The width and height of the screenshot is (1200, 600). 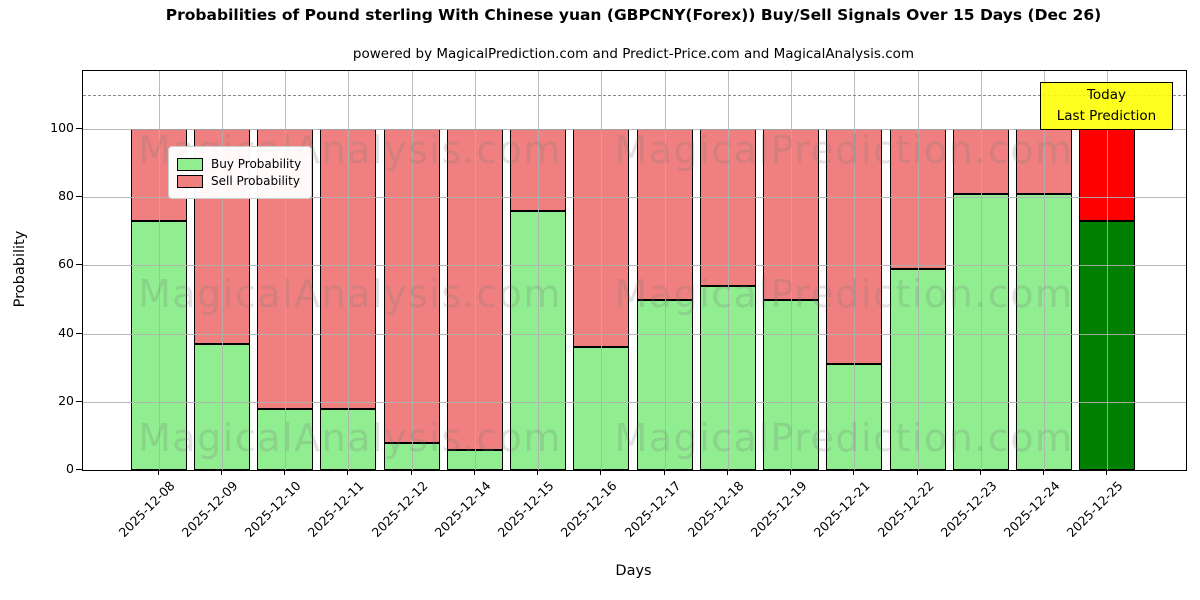 I want to click on x-tick-label: 2025-12-11, so click(x=335, y=509).